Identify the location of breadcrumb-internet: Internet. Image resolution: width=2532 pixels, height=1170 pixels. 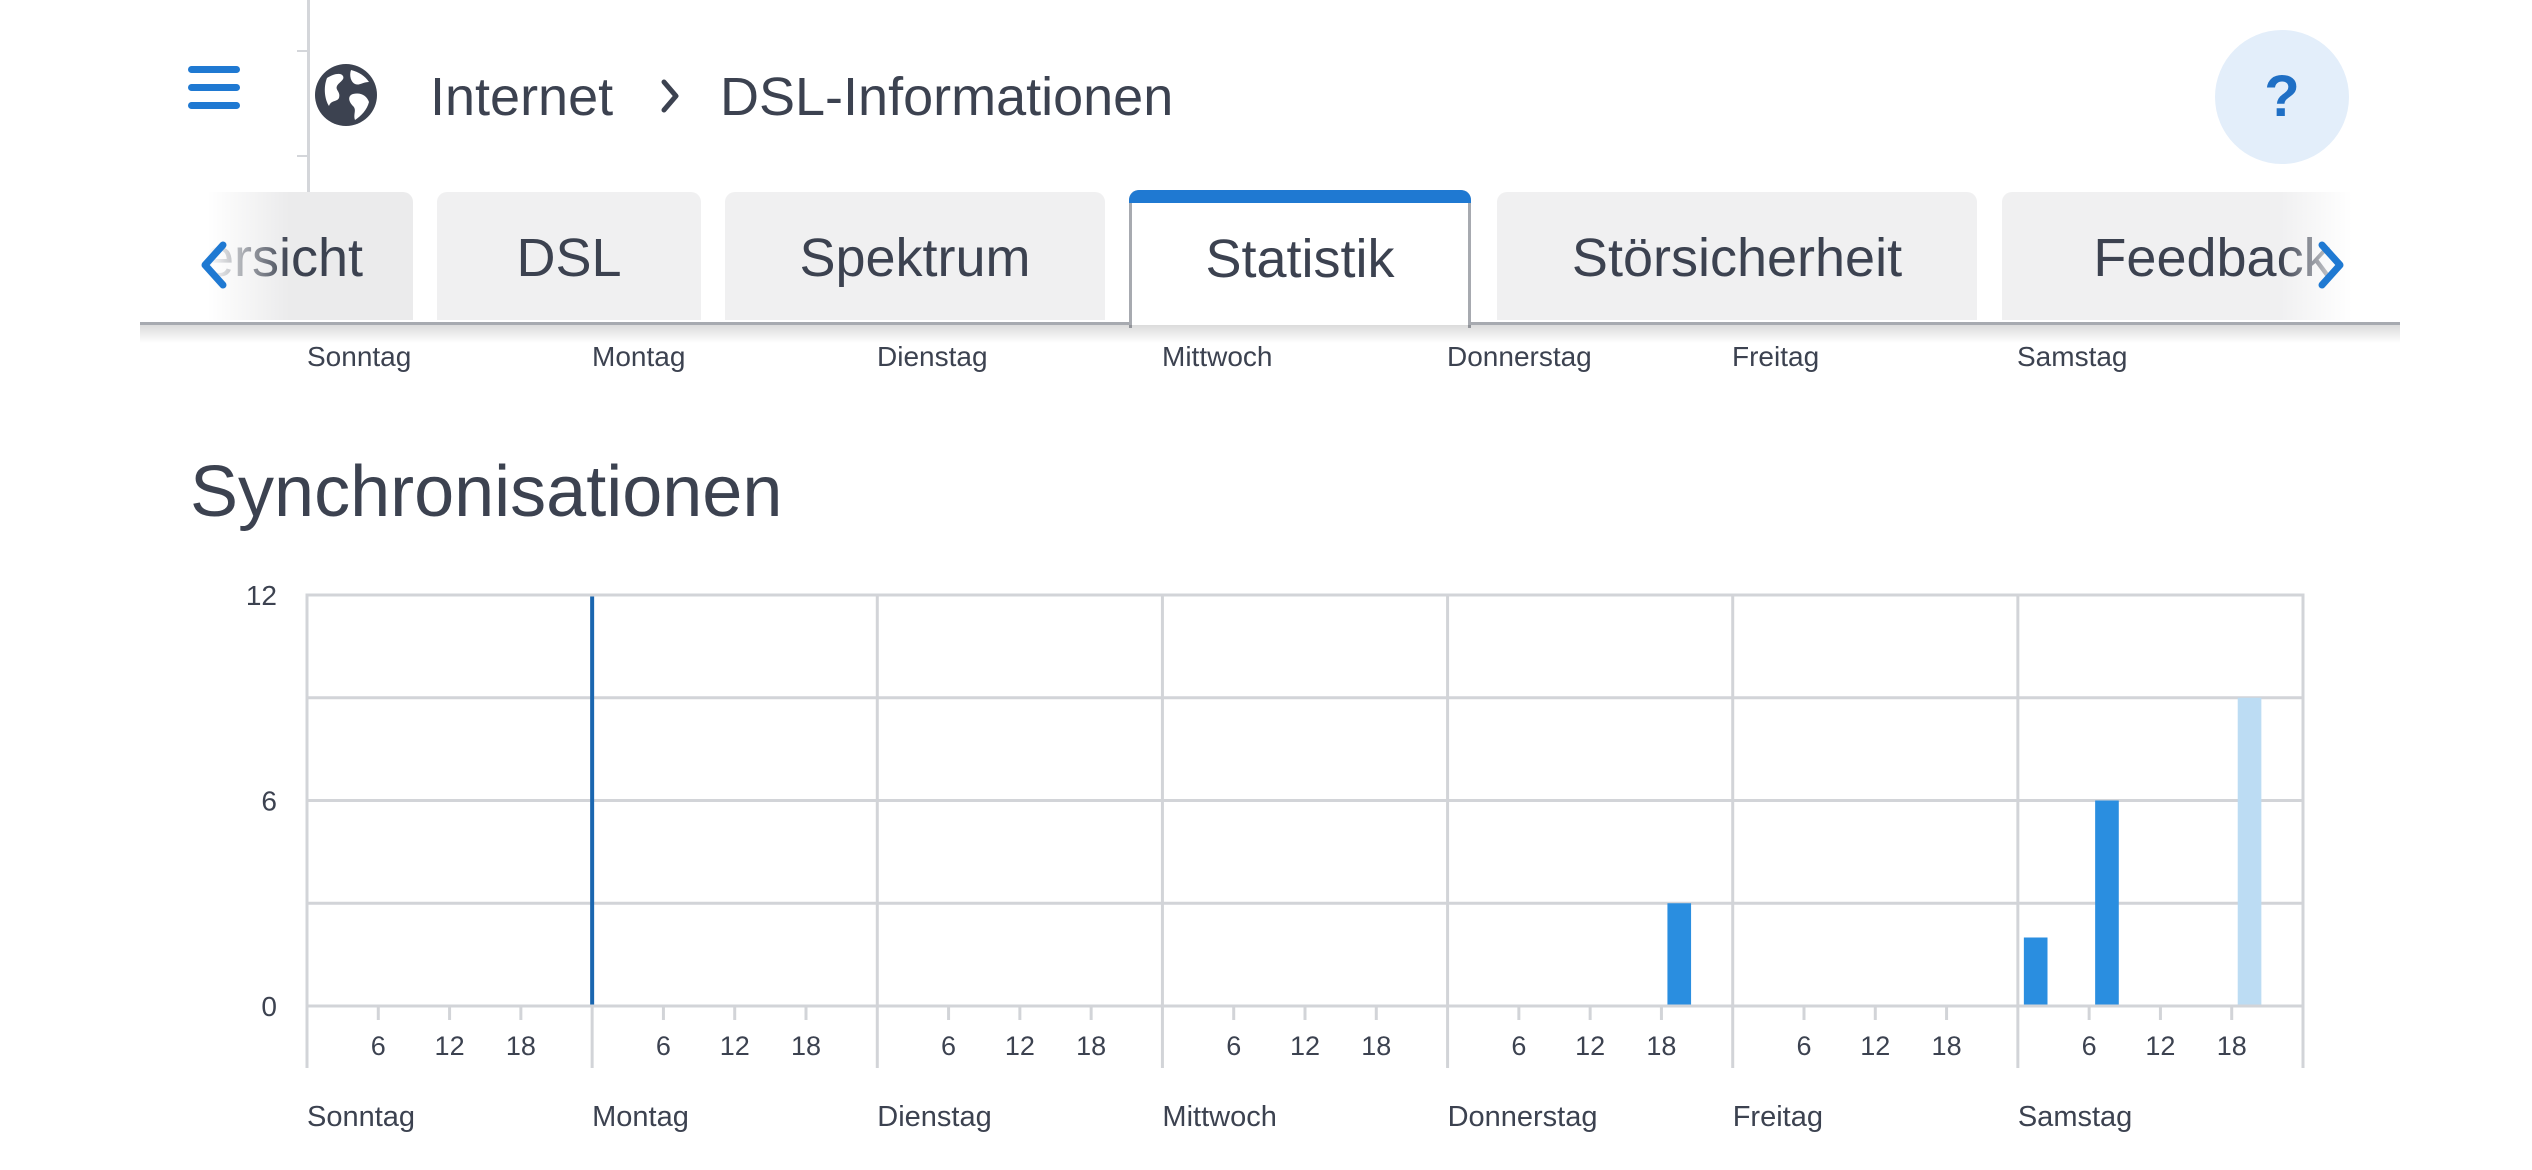
(522, 97).